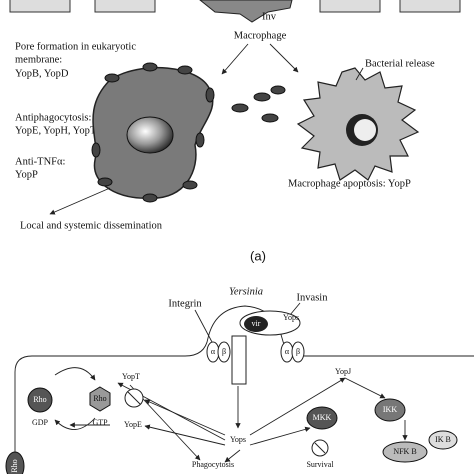 The width and height of the screenshot is (474, 474). Describe the element at coordinates (40, 161) in the screenshot. I see `text: Anti-TNFα:` at that location.